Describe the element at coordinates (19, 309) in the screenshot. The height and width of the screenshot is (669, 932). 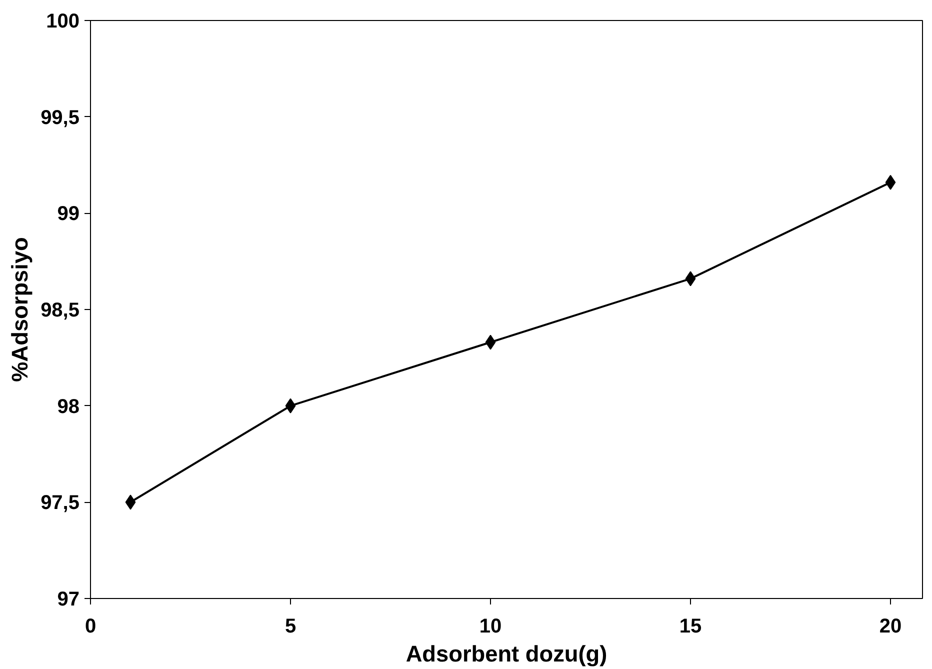
I see `y-axis-title: %Adsorpsiyo` at that location.